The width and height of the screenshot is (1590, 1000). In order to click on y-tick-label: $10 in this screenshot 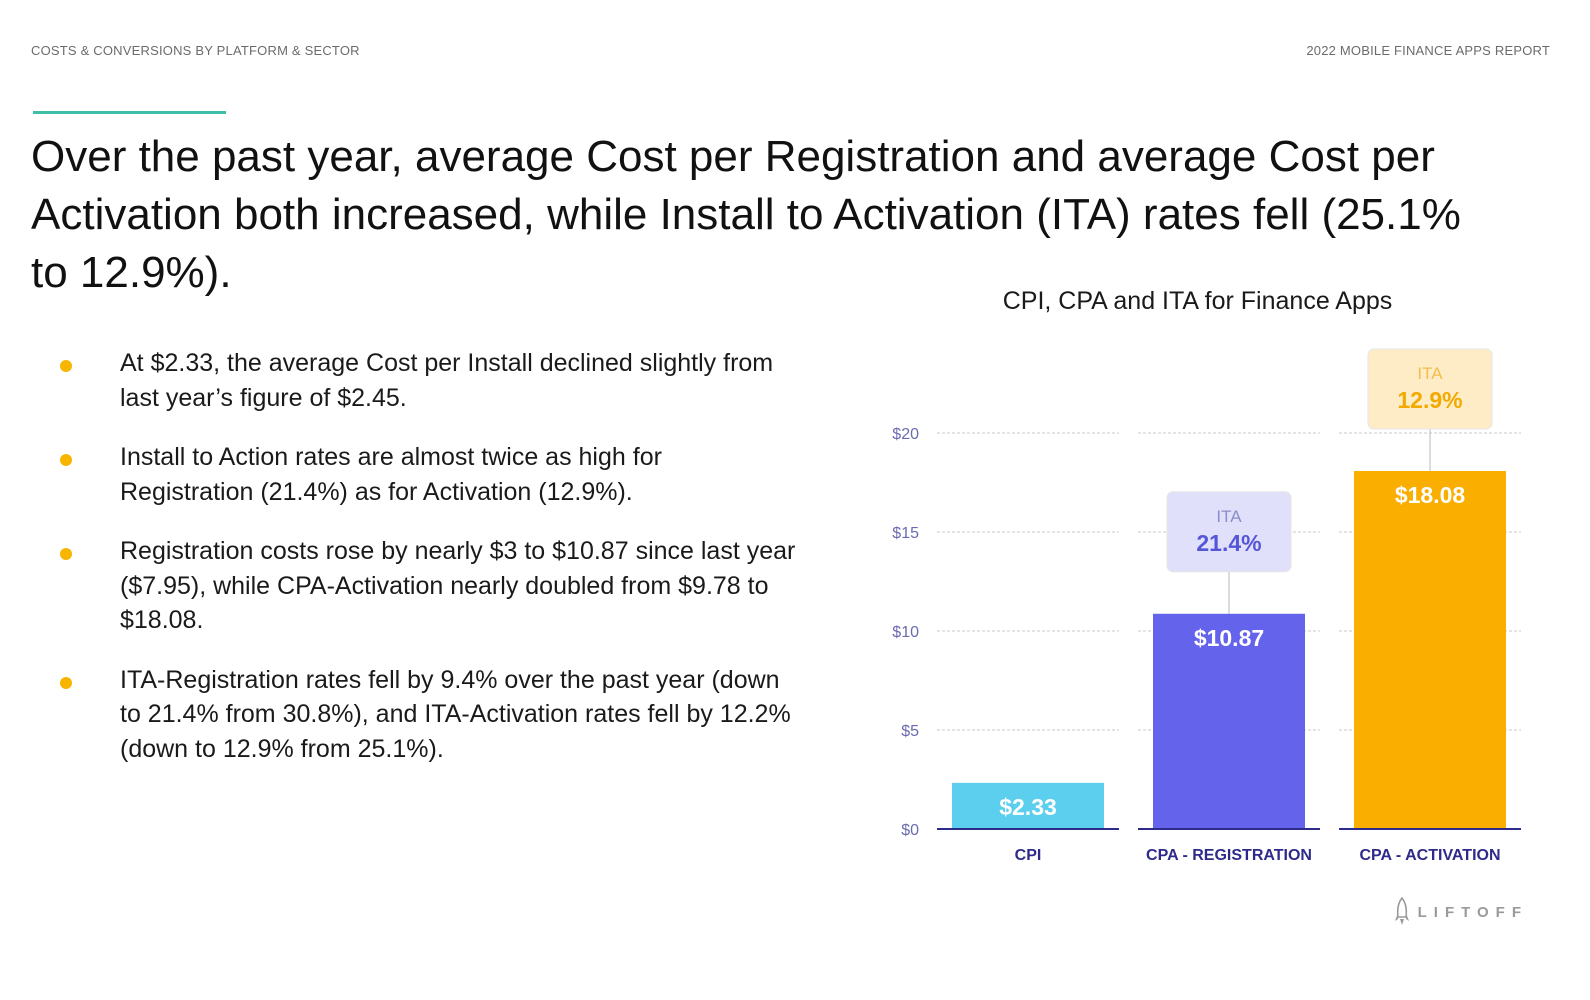, I will do `click(905, 632)`.